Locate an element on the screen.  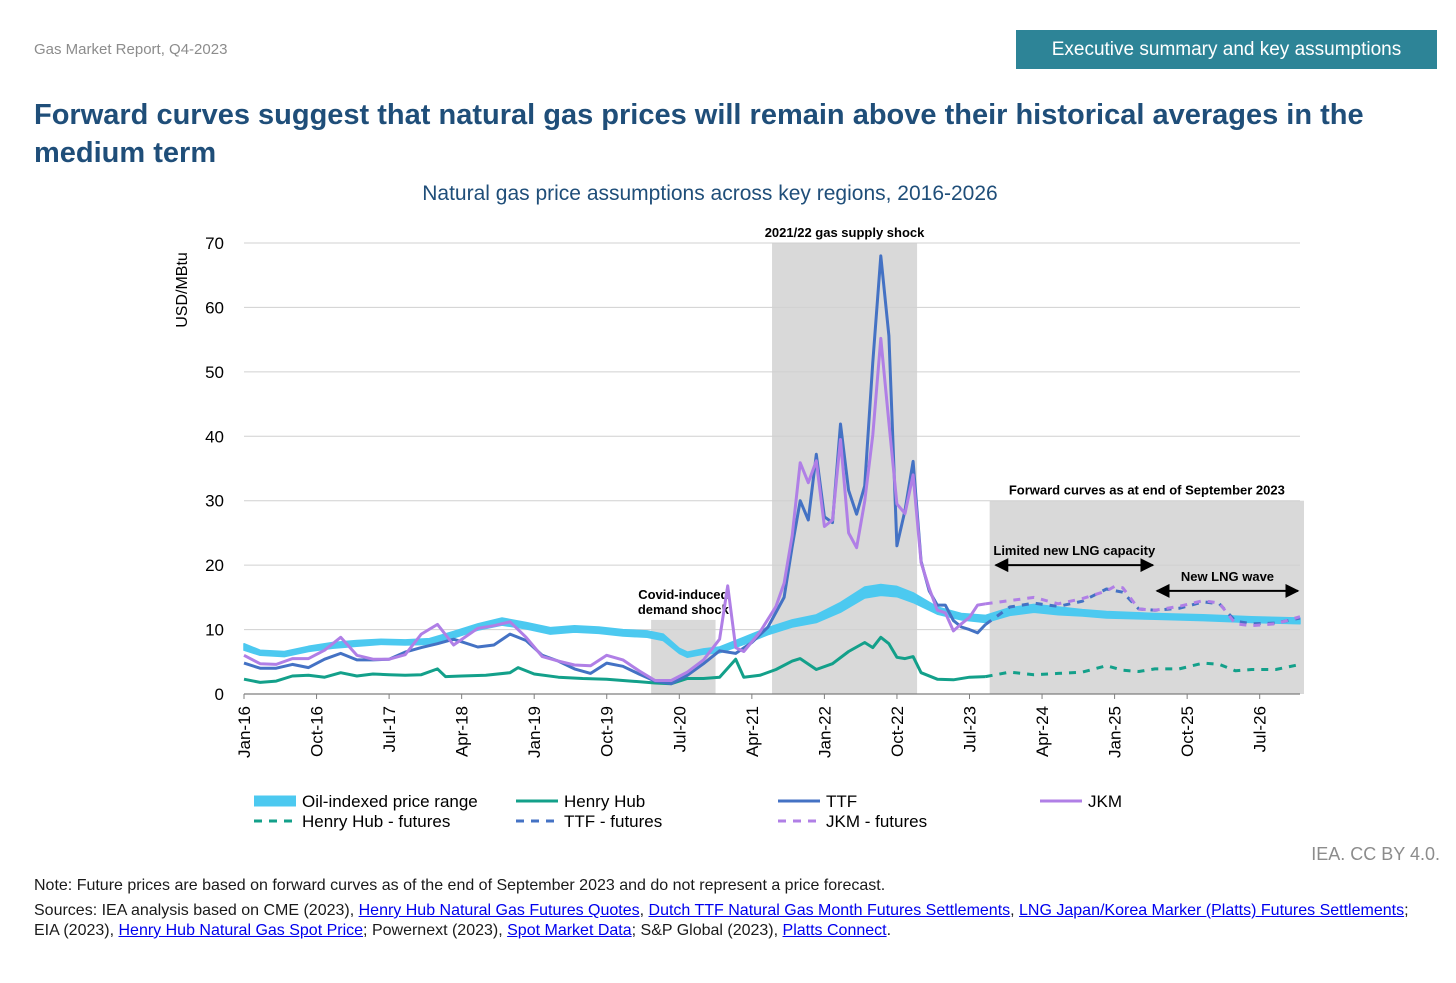
y-tick-label: 60 is located at coordinates (214, 307).